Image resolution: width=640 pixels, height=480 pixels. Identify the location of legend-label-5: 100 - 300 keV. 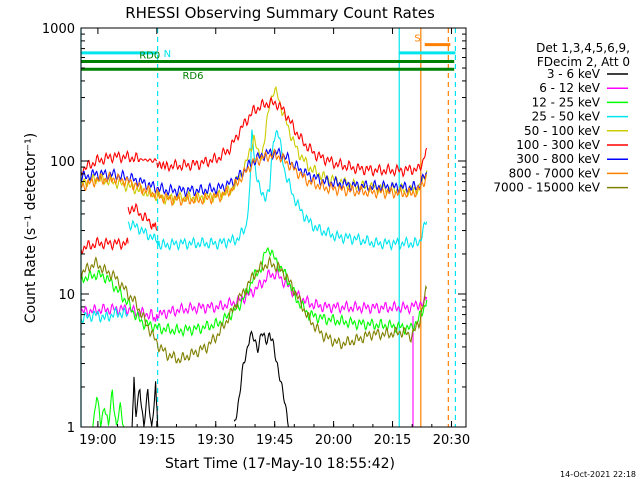
(558, 145).